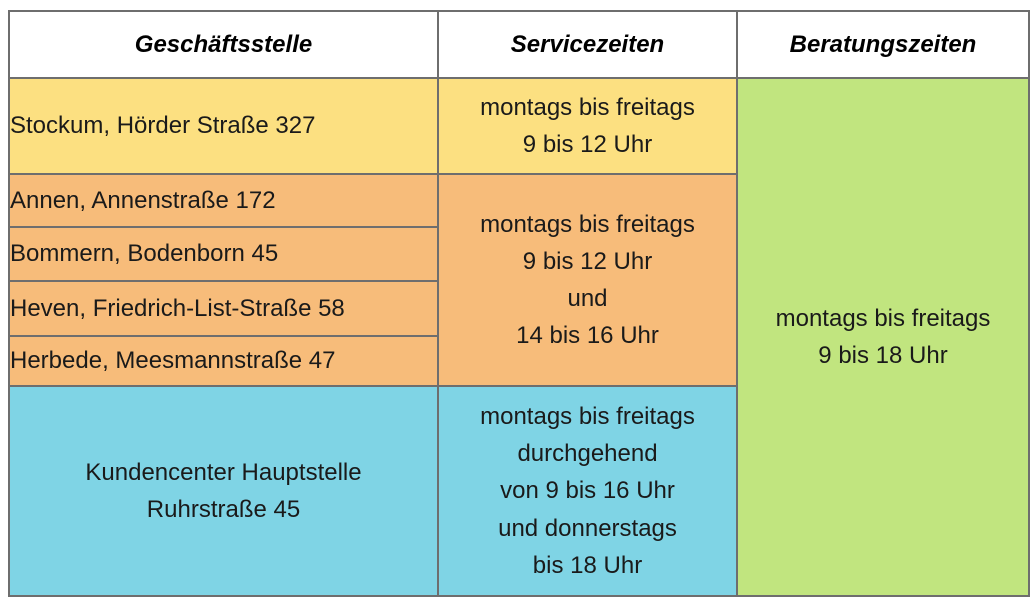 The image size is (1036, 603). What do you see at coordinates (223, 361) in the screenshot?
I see `office-cell-herbede: Herbede, Meesmannstraße 47` at bounding box center [223, 361].